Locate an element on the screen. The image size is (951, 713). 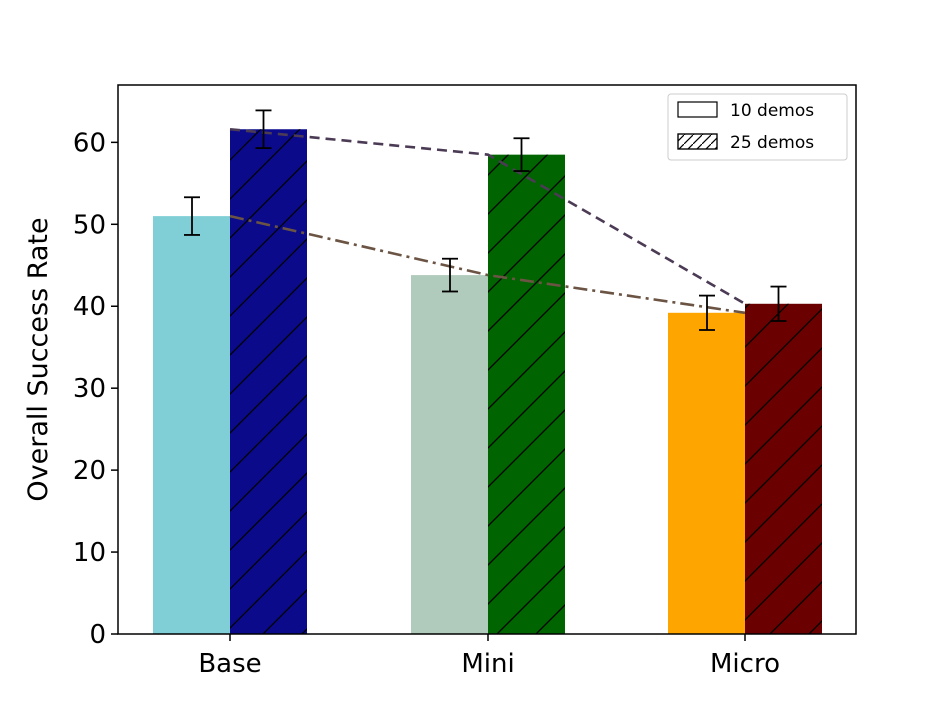
y-tick-label: 20 is located at coordinates (89, 471).